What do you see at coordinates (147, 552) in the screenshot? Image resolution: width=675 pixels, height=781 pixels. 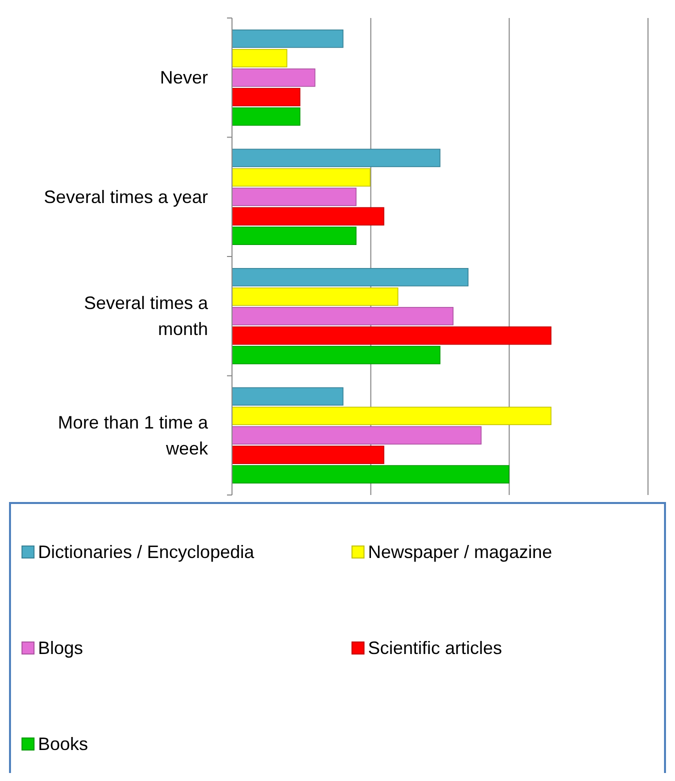 I see `legend-label: Dictionaries / Encyclopedia` at bounding box center [147, 552].